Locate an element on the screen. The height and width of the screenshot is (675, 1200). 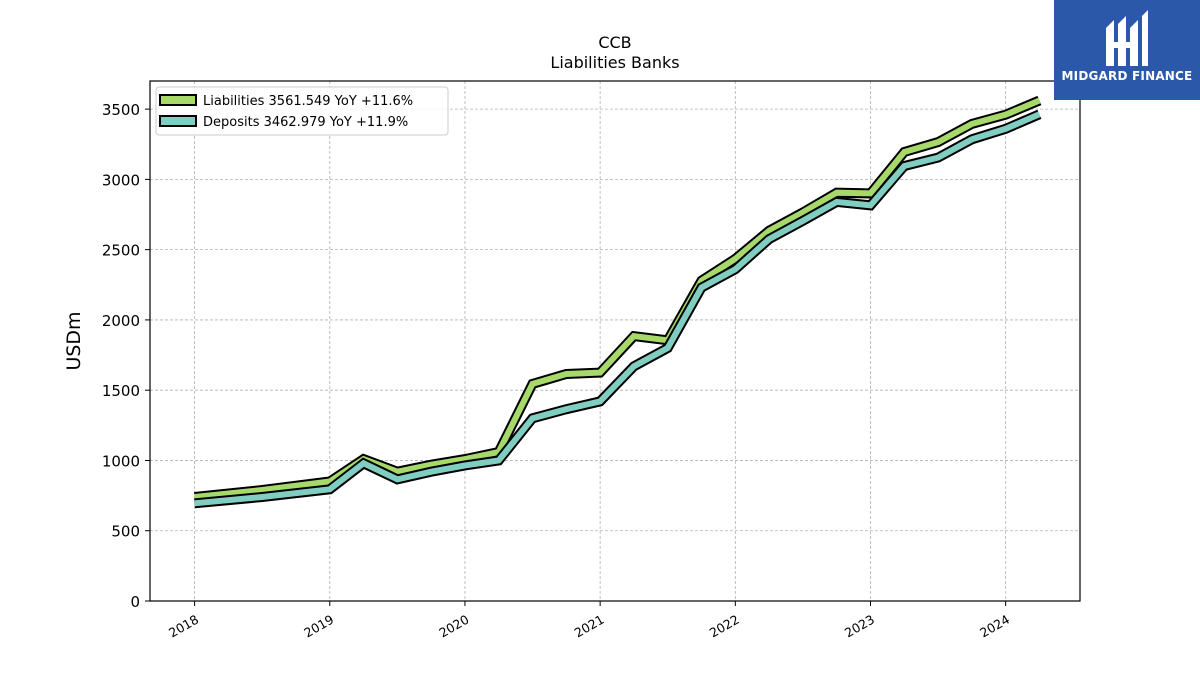
brand-logo: MIDGARD FINANCE is located at coordinates (1127, 50).